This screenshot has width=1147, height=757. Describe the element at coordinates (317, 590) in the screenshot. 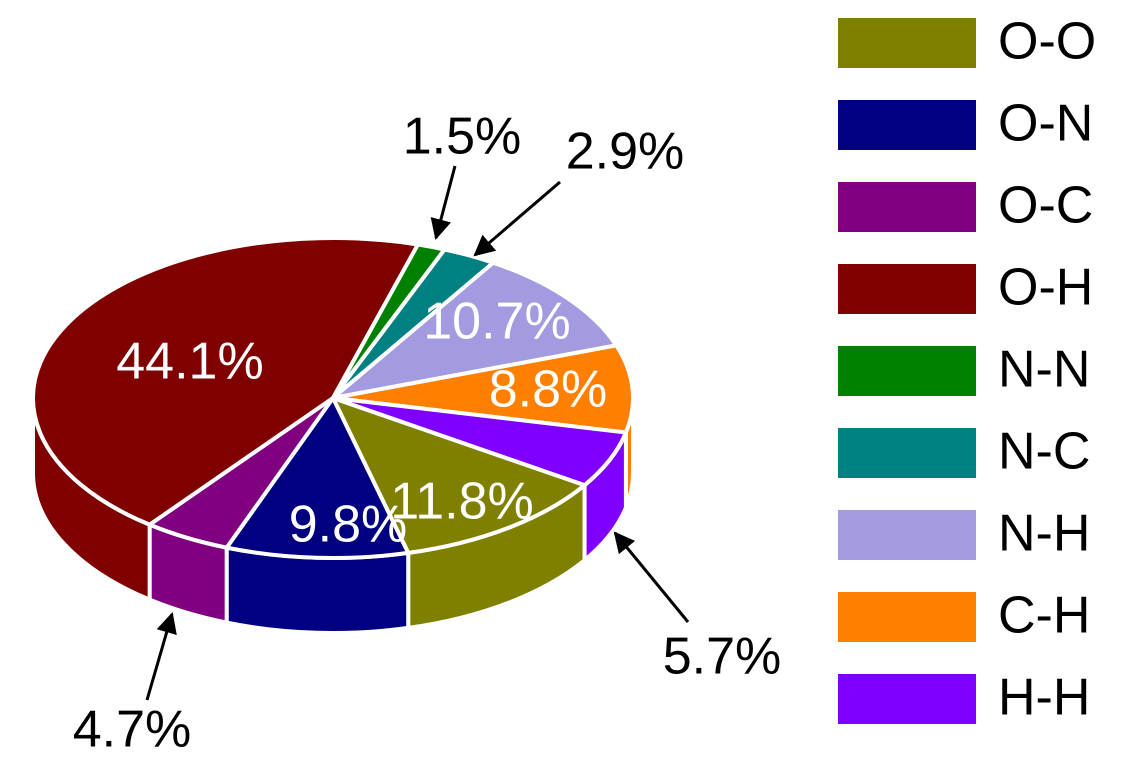

I see `slice-side` at that location.